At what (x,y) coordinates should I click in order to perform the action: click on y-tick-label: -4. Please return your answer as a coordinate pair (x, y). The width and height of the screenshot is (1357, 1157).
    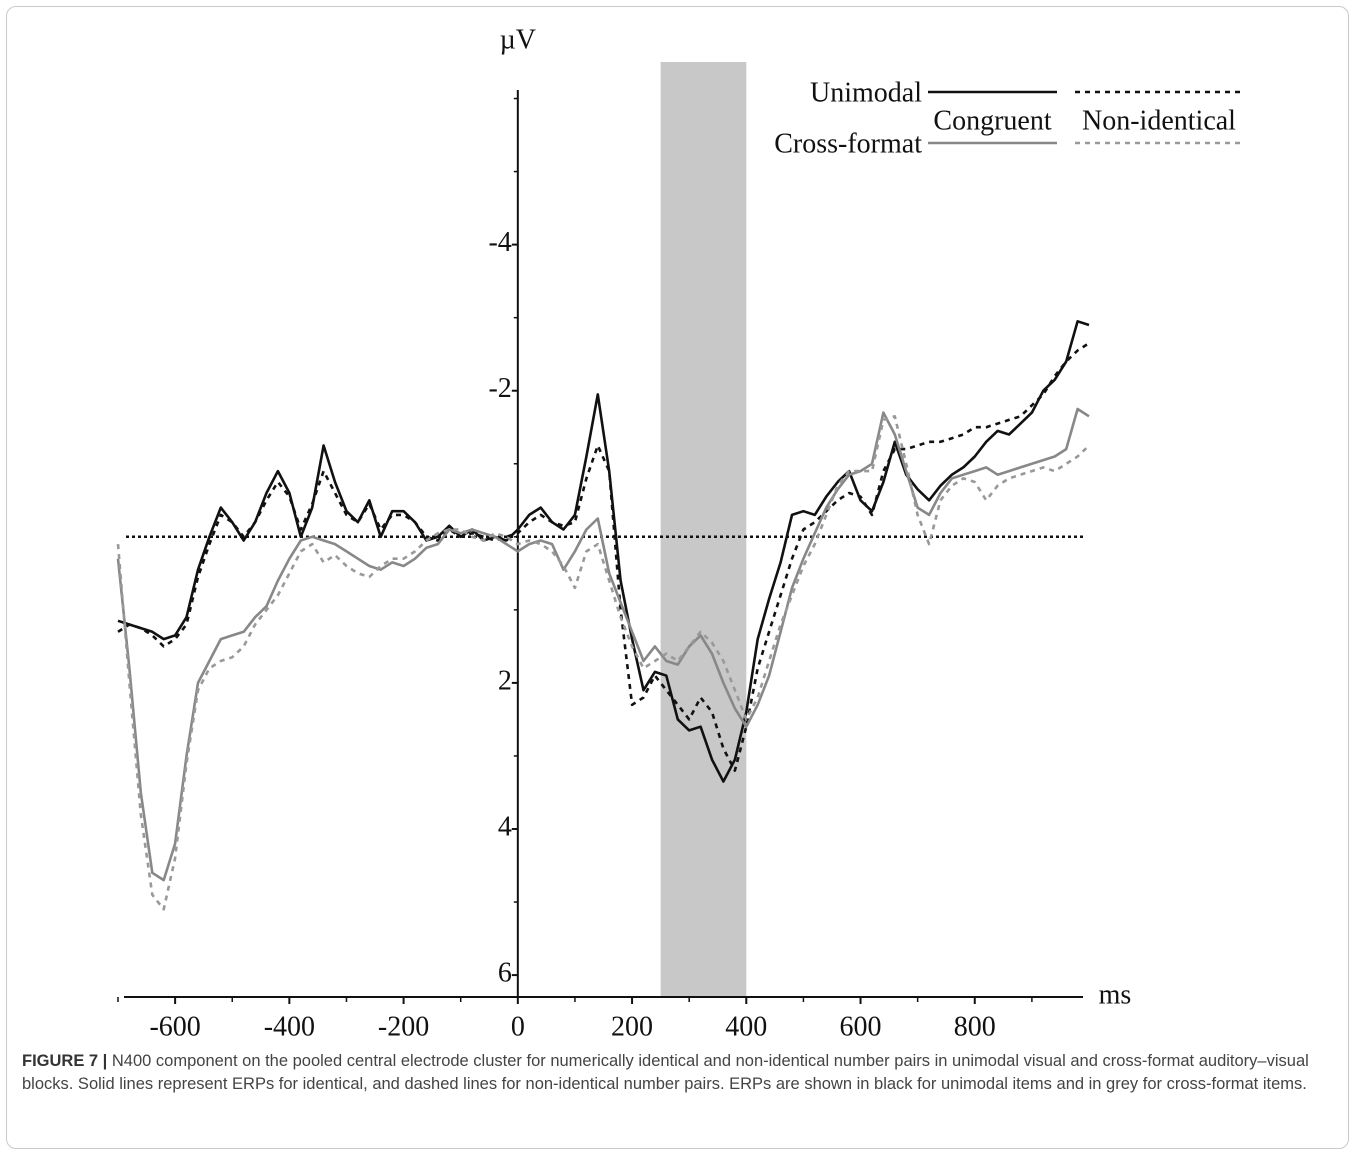
    Looking at the image, I should click on (499, 242).